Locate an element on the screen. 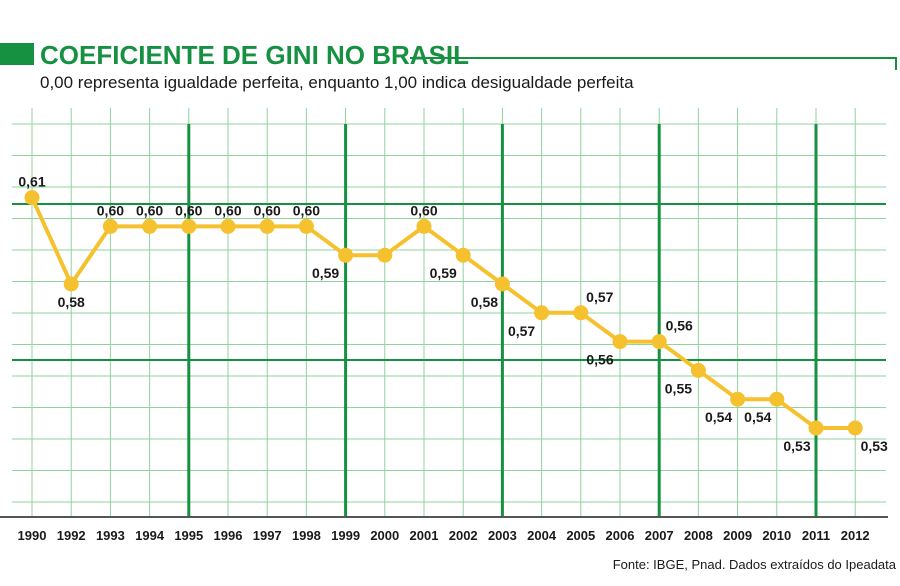  x-tick-2011: 2011 is located at coordinates (816, 535).